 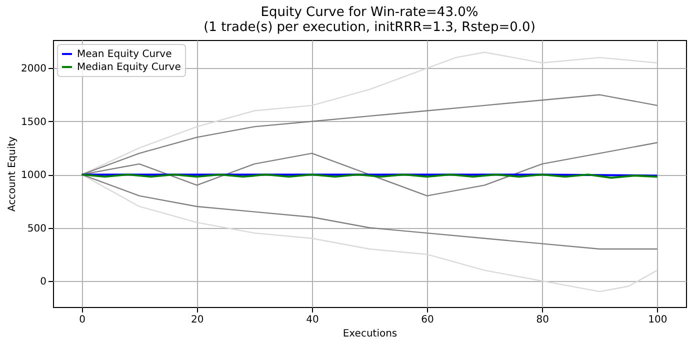 What do you see at coordinates (197, 320) in the screenshot?
I see `x-tick-label: 20` at bounding box center [197, 320].